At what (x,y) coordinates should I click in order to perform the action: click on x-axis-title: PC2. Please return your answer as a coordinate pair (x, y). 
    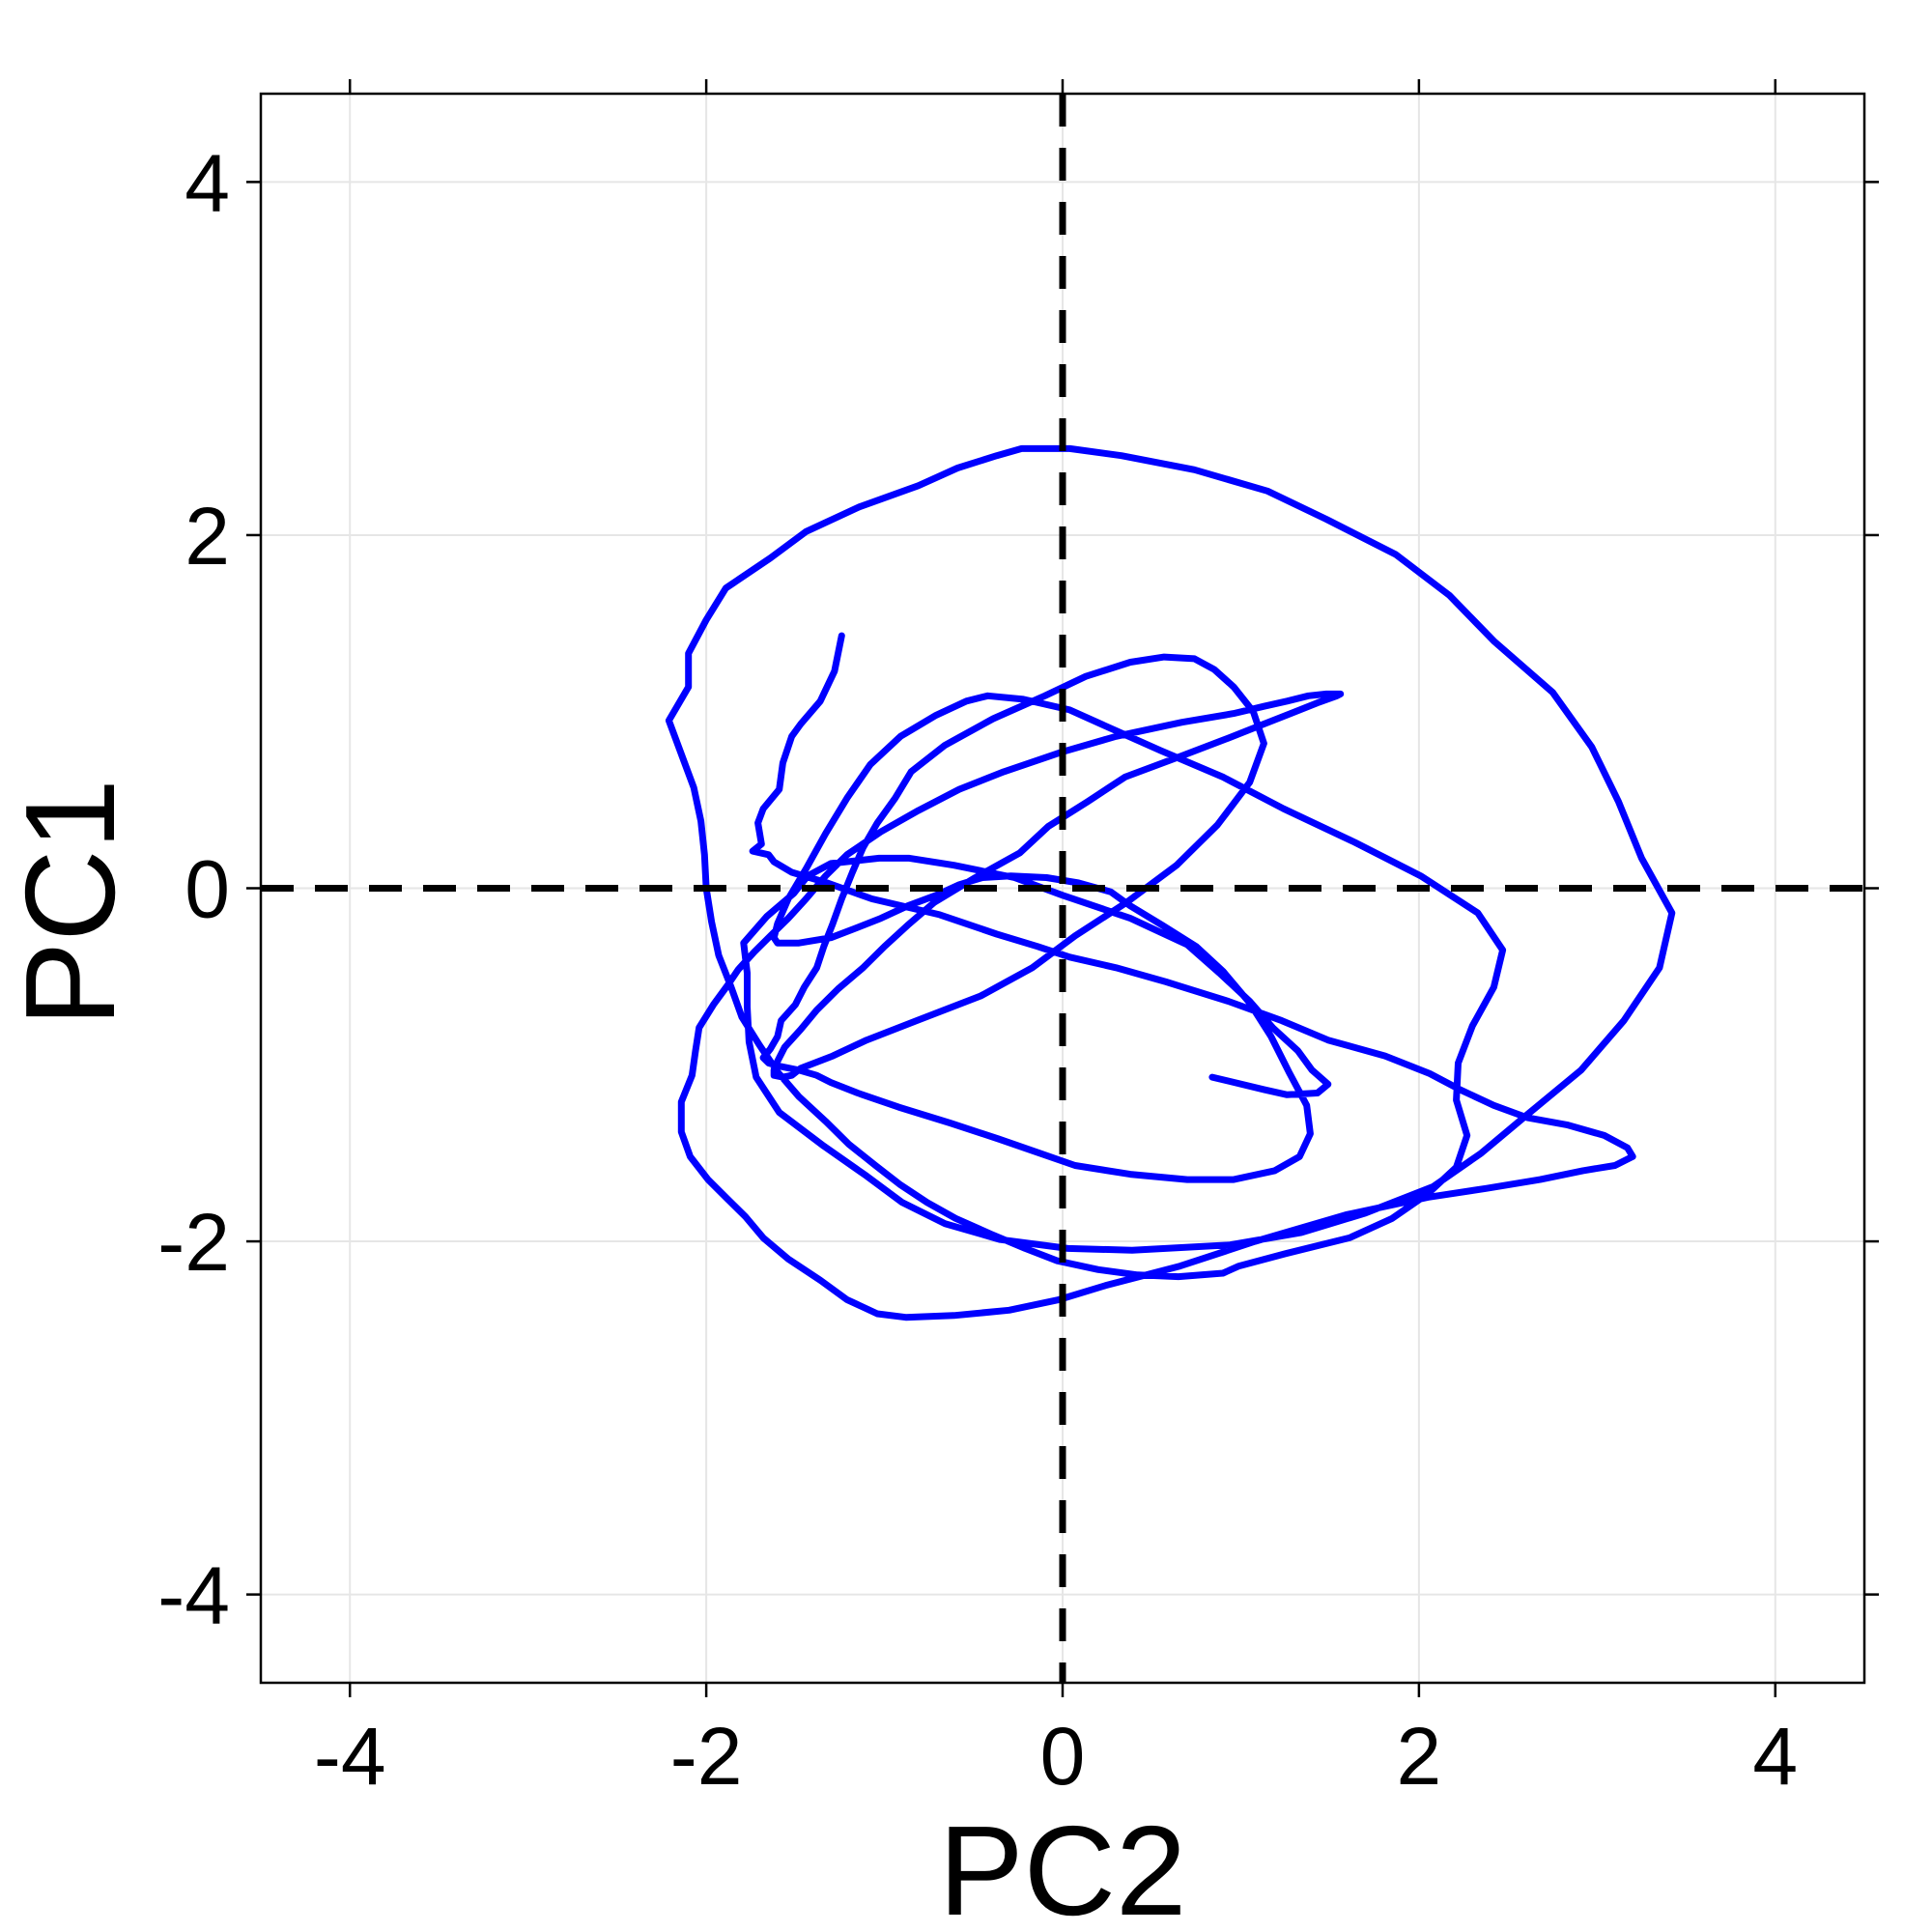
    Looking at the image, I should click on (1063, 1866).